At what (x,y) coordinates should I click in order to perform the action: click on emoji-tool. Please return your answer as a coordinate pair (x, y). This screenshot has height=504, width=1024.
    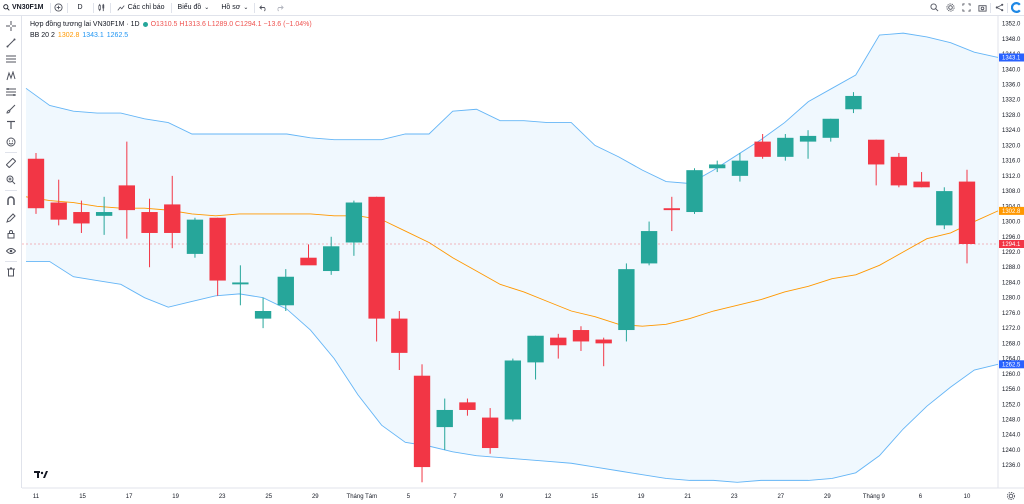
    Looking at the image, I should click on (11, 142).